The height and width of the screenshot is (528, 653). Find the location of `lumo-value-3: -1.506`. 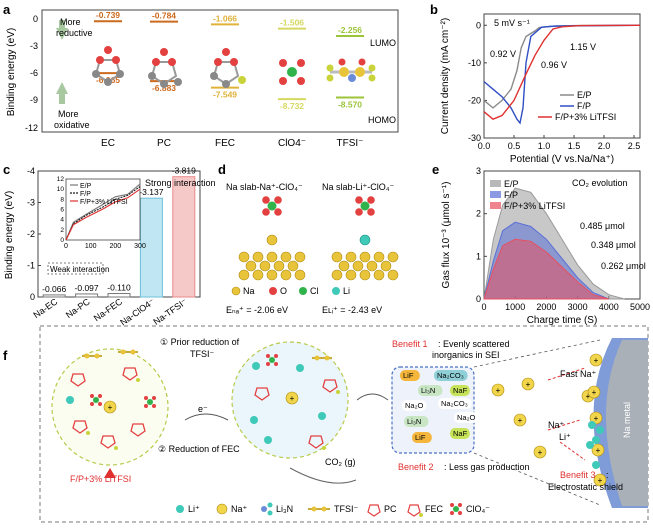

lumo-value-3: -1.506 is located at coordinates (292, 23).